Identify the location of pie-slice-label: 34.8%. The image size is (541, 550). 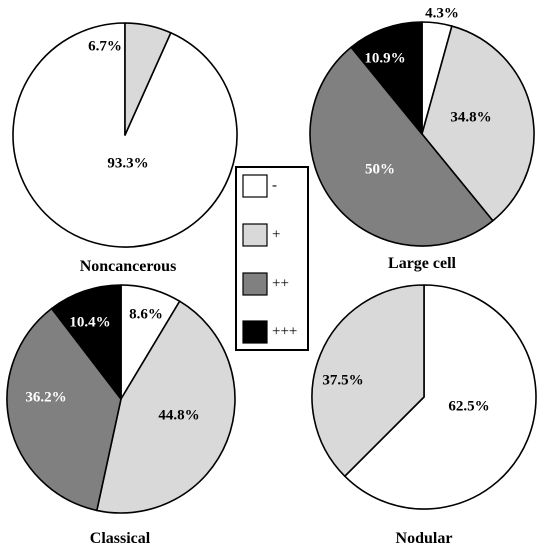
(470, 117).